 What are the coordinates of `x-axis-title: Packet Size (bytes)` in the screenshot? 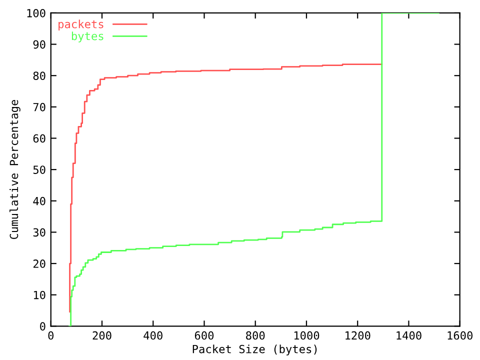 It's located at (254, 350).